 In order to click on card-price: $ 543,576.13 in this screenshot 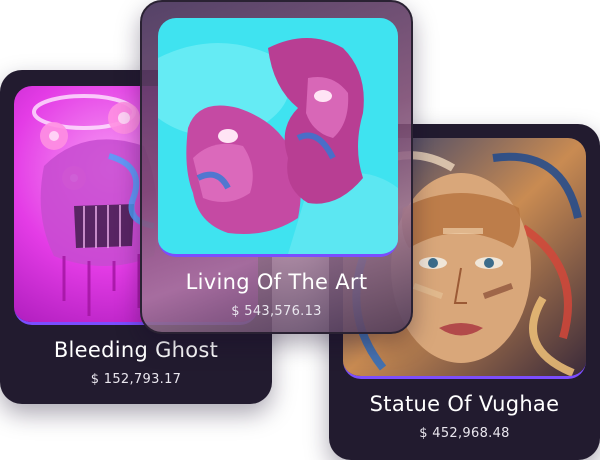, I will do `click(276, 311)`.